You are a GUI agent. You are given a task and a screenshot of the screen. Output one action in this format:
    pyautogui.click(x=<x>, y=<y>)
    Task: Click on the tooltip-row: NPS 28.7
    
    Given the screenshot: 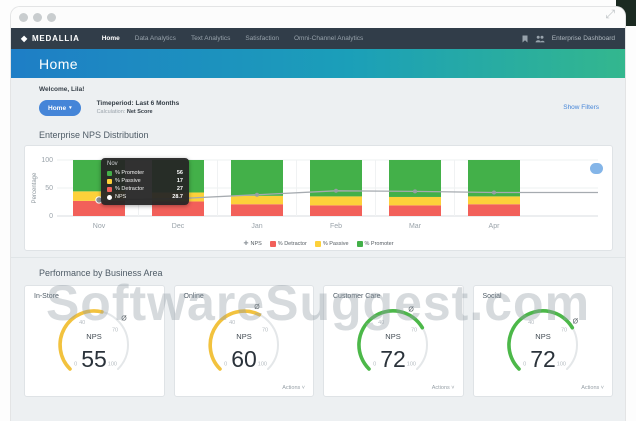 What is the action you would take?
    pyautogui.click(x=145, y=197)
    